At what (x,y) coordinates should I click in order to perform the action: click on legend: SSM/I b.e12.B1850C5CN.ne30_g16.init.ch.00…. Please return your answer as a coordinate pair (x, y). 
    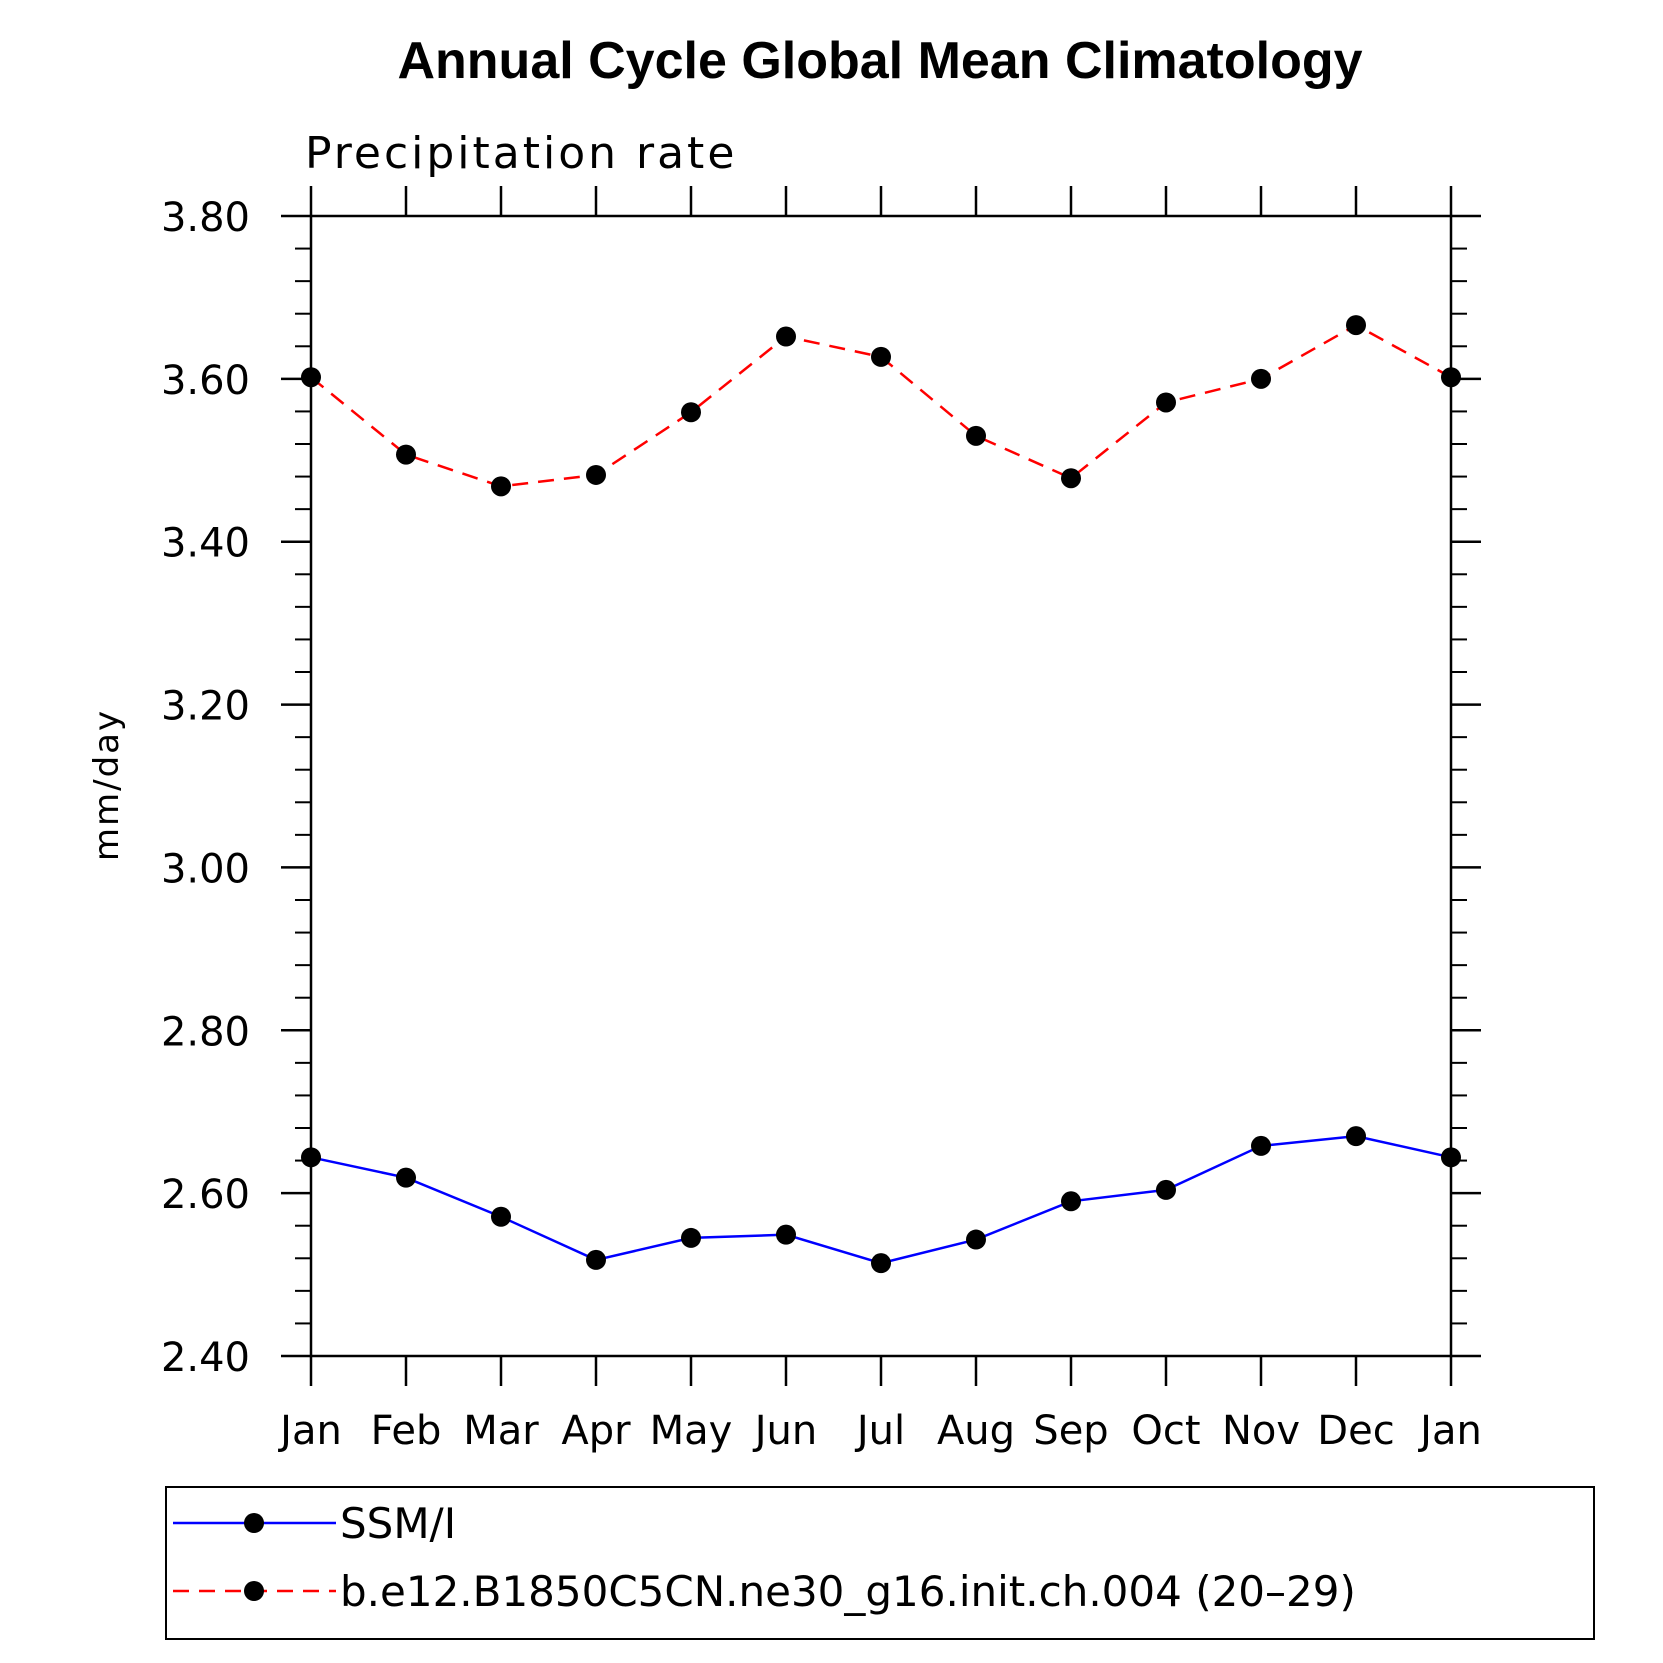
    Looking at the image, I should click on (880, 1563).